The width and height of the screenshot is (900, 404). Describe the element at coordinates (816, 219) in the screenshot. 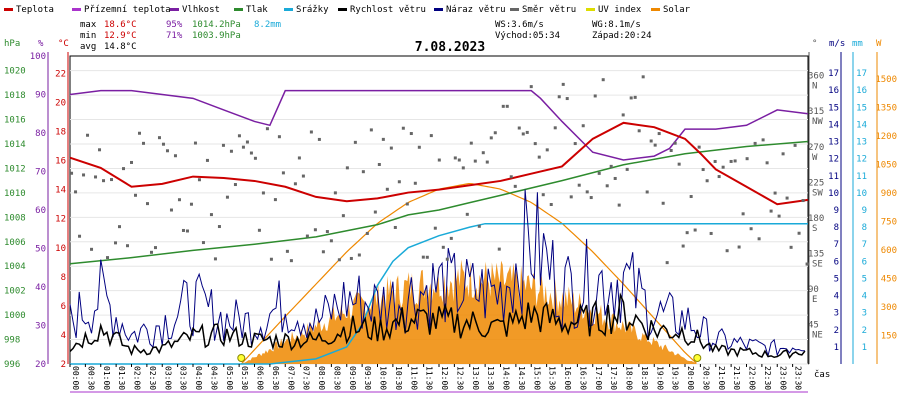

I see `direction-tick-label: 180` at that location.